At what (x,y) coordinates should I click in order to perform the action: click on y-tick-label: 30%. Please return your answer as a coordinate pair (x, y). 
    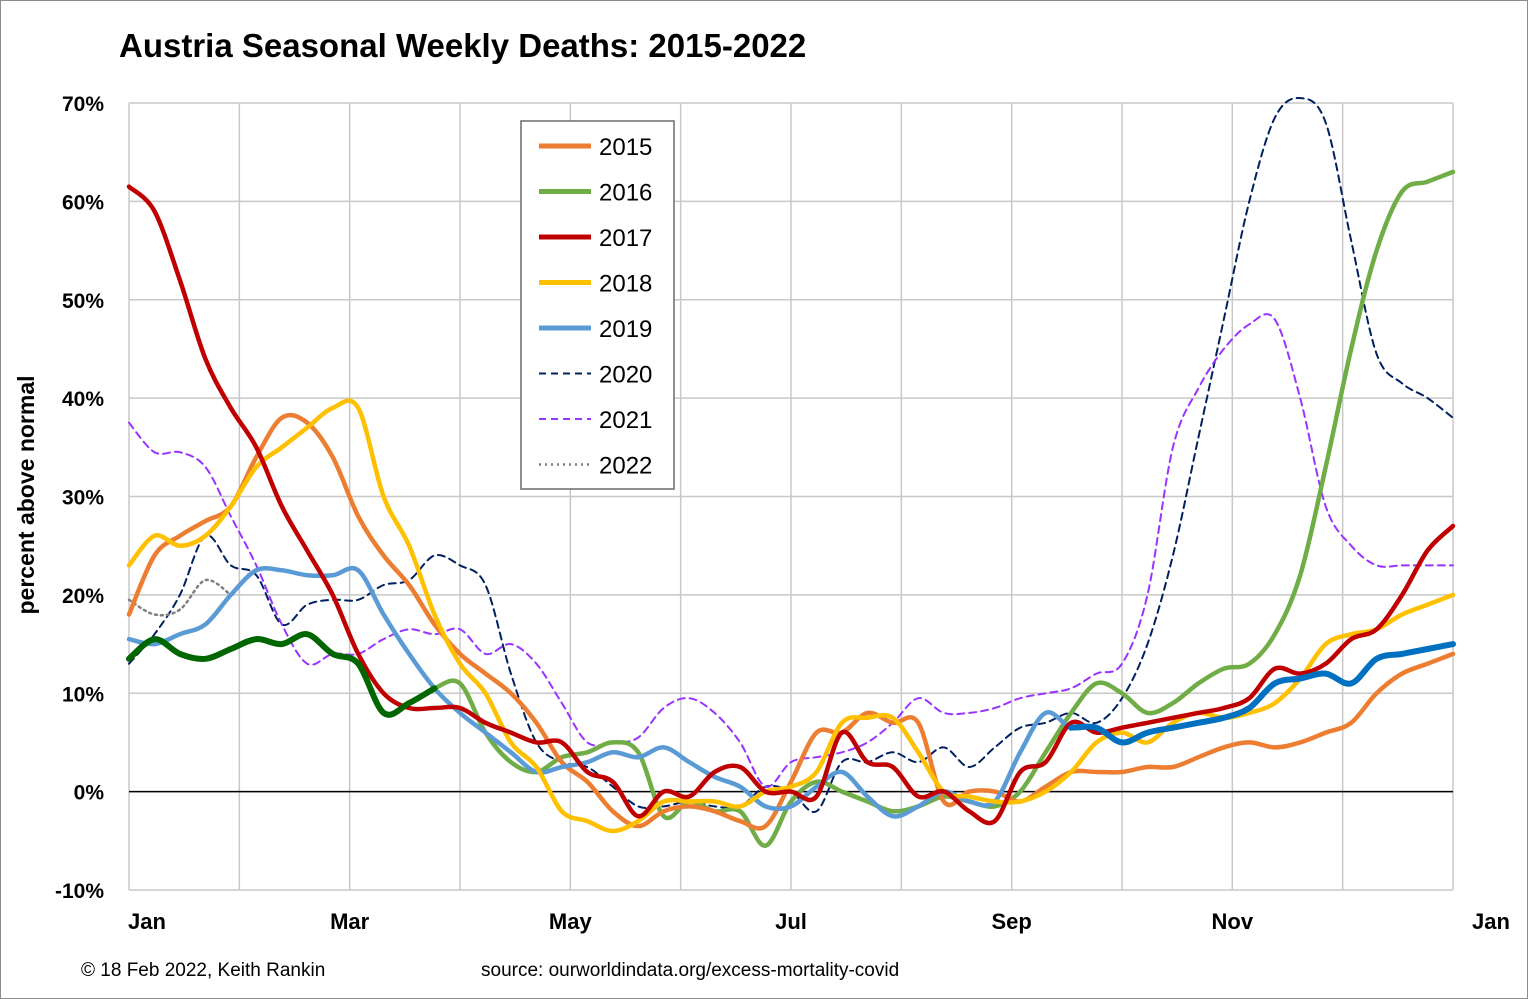
    Looking at the image, I should click on (83, 498).